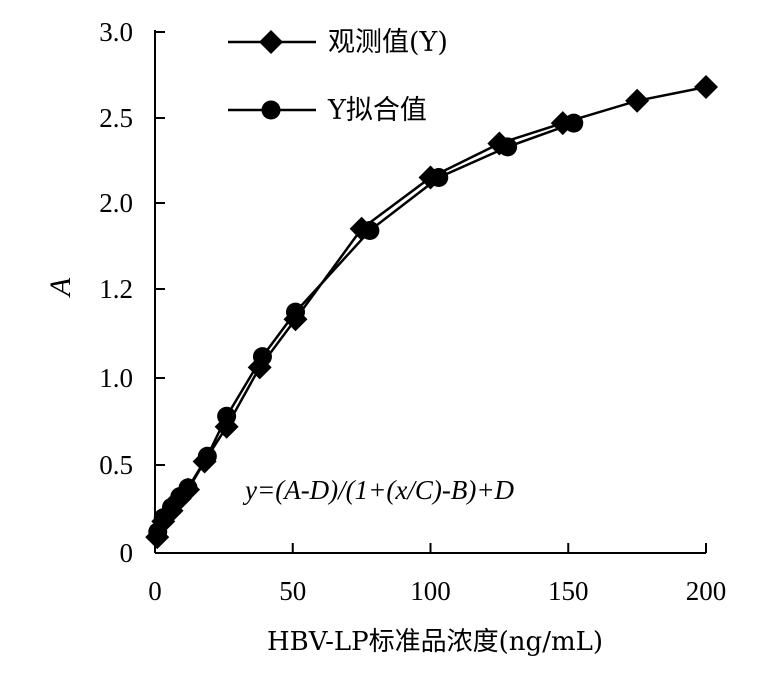 The width and height of the screenshot is (767, 685). I want to click on y-tick-label: 1.0, so click(116, 378).